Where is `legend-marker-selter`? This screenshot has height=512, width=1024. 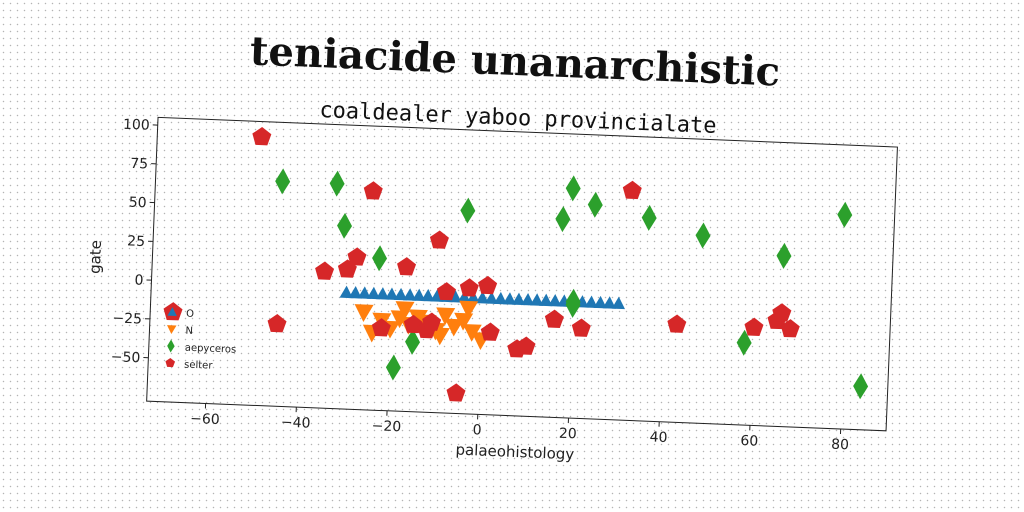
legend-marker-selter is located at coordinates (170, 363).